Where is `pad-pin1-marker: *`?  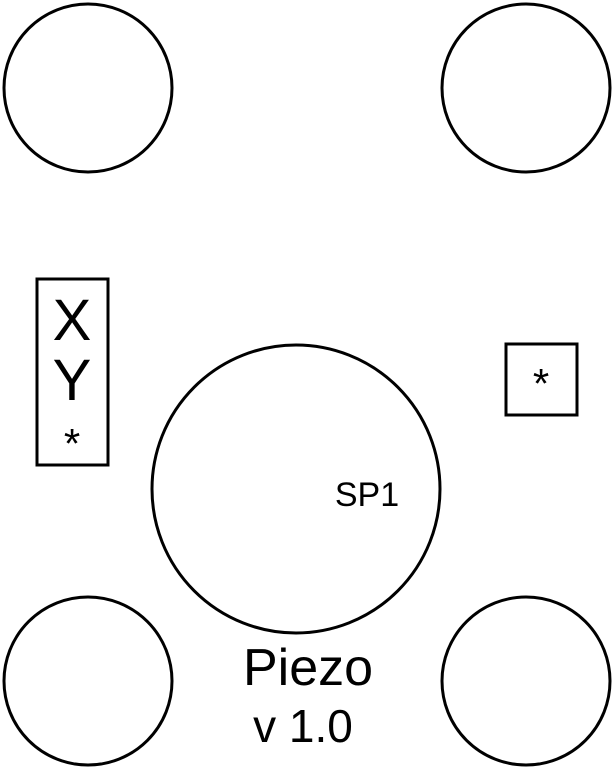
pad-pin1-marker: * is located at coordinates (541, 383).